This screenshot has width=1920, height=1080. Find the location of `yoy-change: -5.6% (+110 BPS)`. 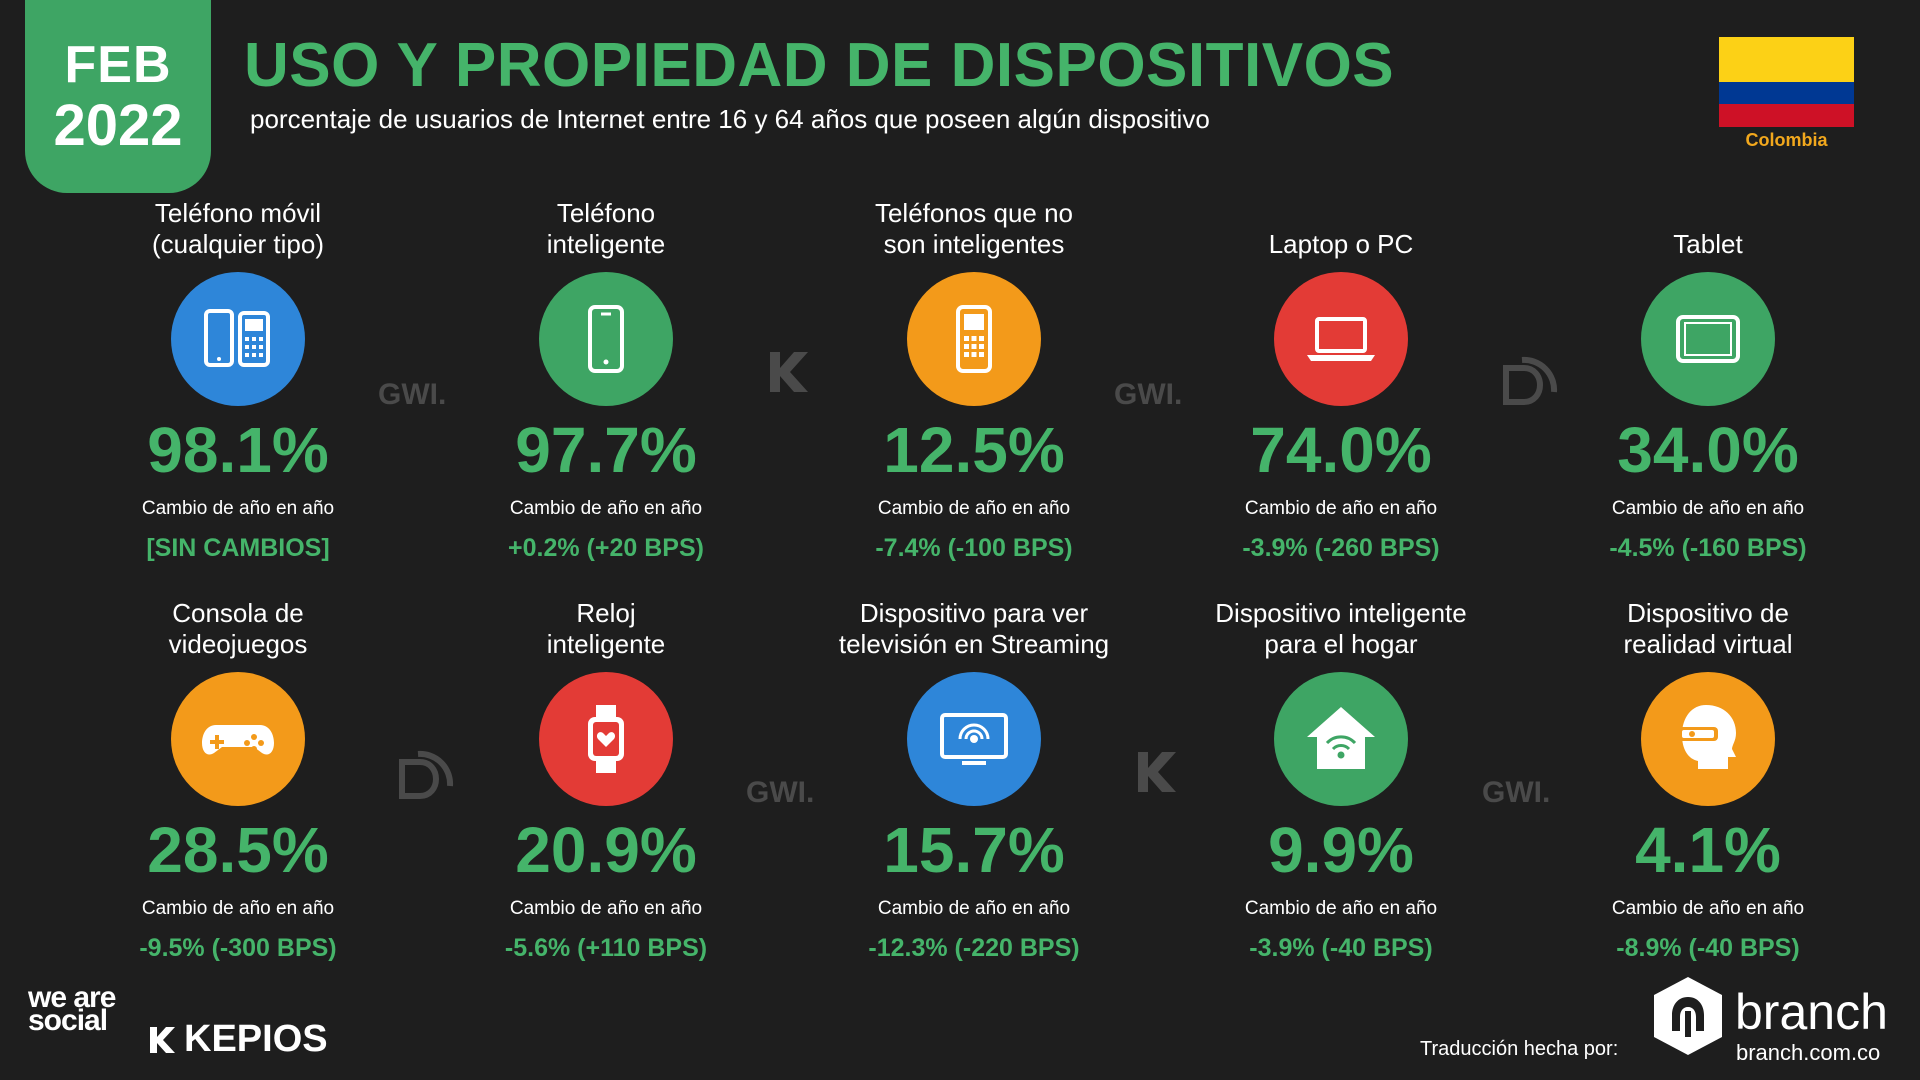

yoy-change: -5.6% (+110 BPS) is located at coordinates (606, 948).